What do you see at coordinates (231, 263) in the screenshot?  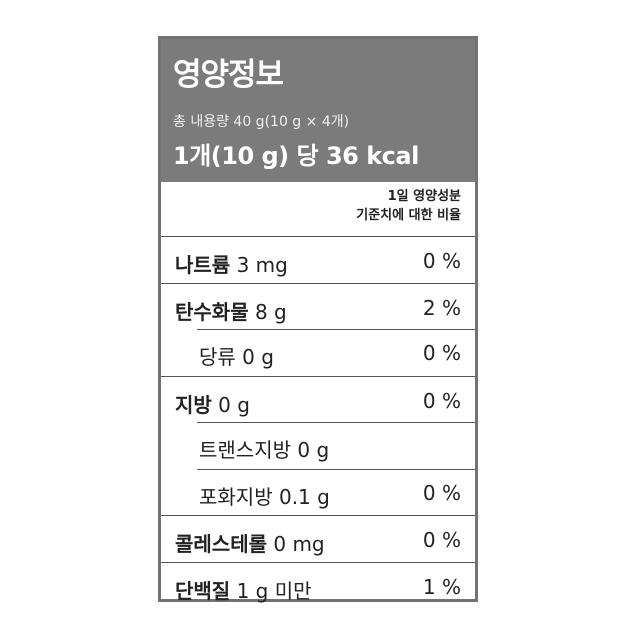 I see `nutrient-label: 나트륨 3 mg` at bounding box center [231, 263].